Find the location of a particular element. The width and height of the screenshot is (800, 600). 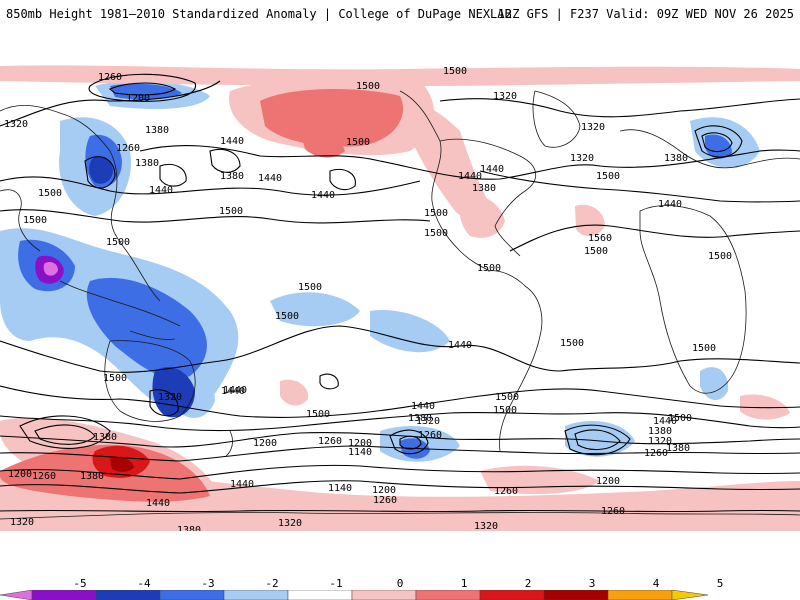

anomaly-pos1-sw-indian is located at coordinates (765, 407).